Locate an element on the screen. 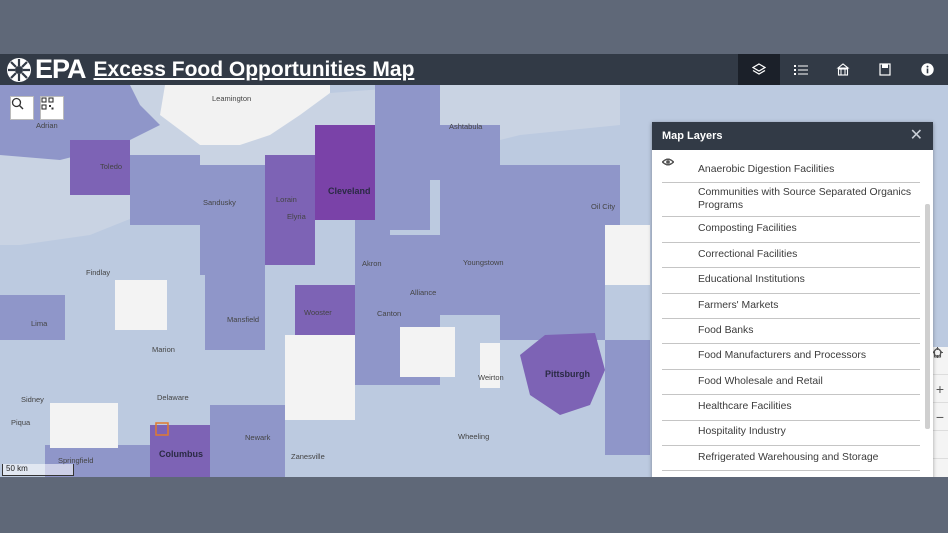 This screenshot has width=948, height=533. city-label: Wooster is located at coordinates (318, 312).